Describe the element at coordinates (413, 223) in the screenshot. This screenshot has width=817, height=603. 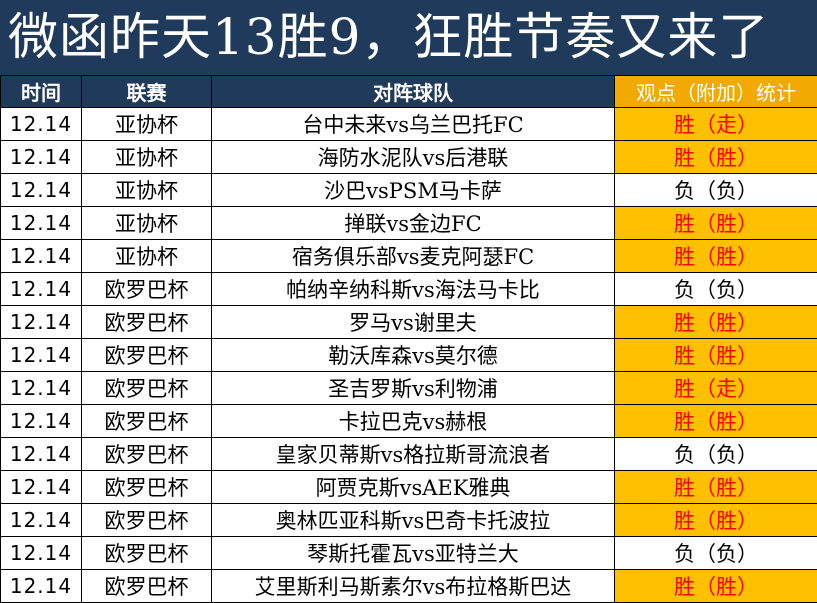
I see `match-cell: 掸联vs金边FC` at that location.